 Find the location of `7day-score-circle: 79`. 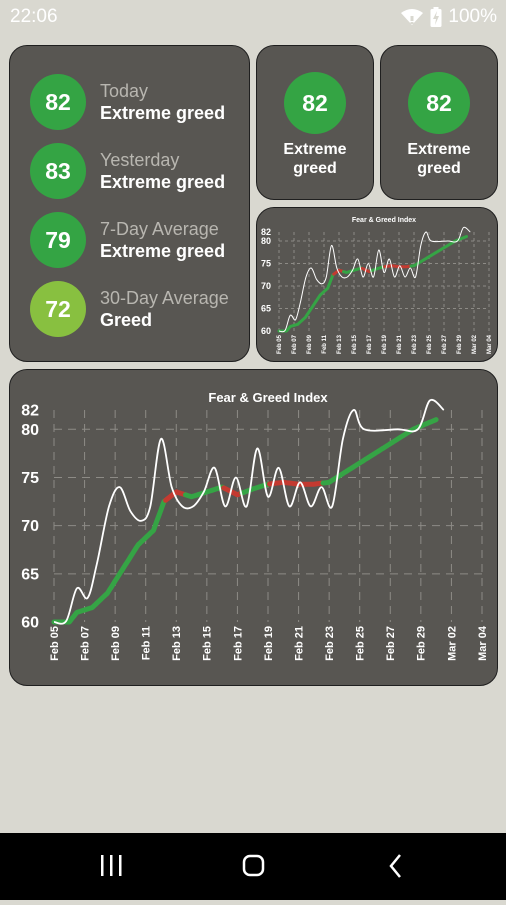

7day-score-circle: 79 is located at coordinates (58, 240).